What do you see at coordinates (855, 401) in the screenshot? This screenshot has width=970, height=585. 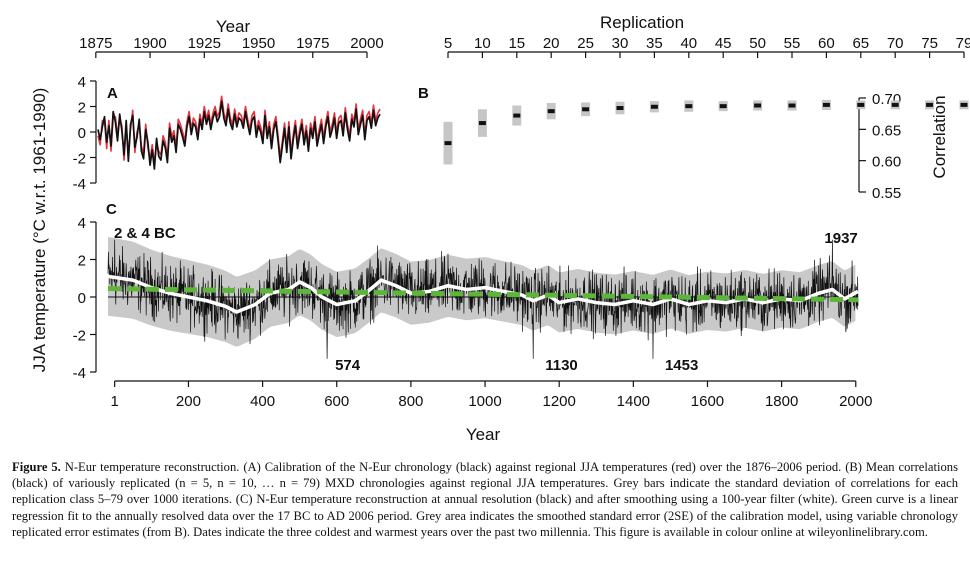 I see `panel-c-x-tick-label: 2000` at bounding box center [855, 401].